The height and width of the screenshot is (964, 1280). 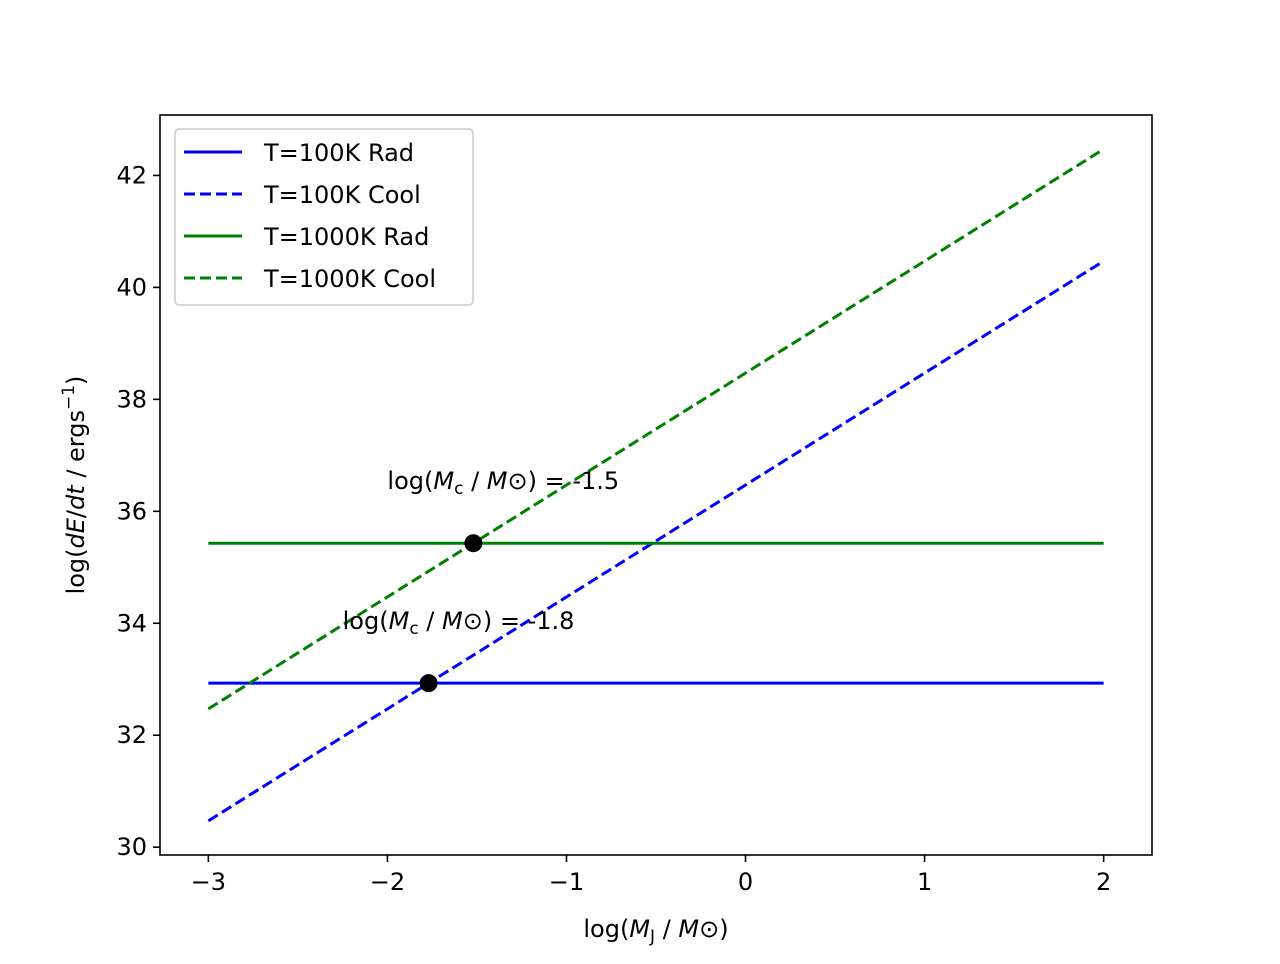 What do you see at coordinates (1103, 882) in the screenshot?
I see `x-tick-label: 2` at bounding box center [1103, 882].